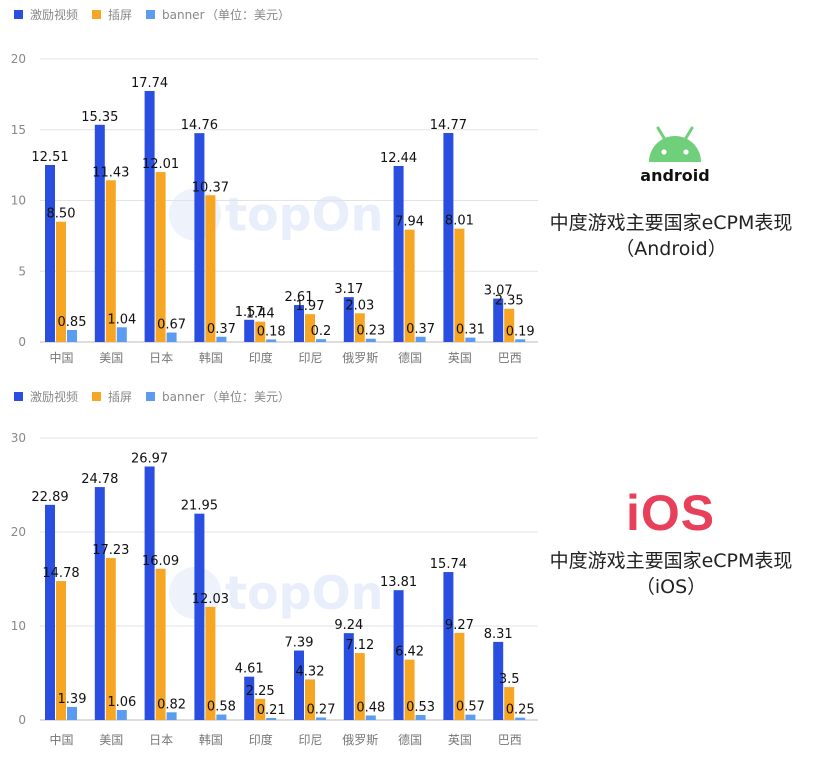 This screenshot has height=758, width=815. I want to click on bar-value-label: 2.61, so click(299, 297).